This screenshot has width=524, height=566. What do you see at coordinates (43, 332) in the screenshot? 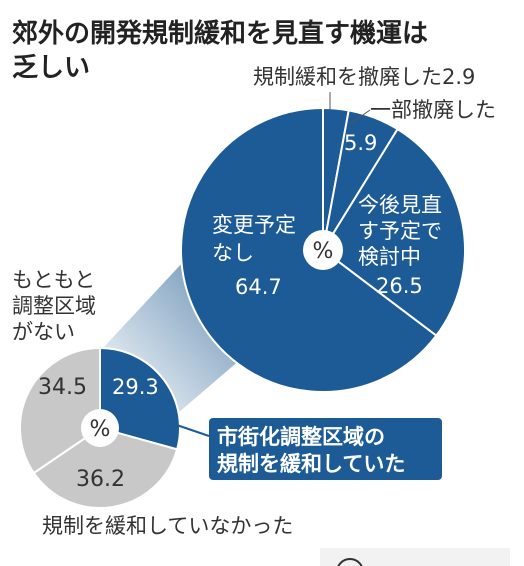
I see `label-none-line-3: がない` at bounding box center [43, 332].